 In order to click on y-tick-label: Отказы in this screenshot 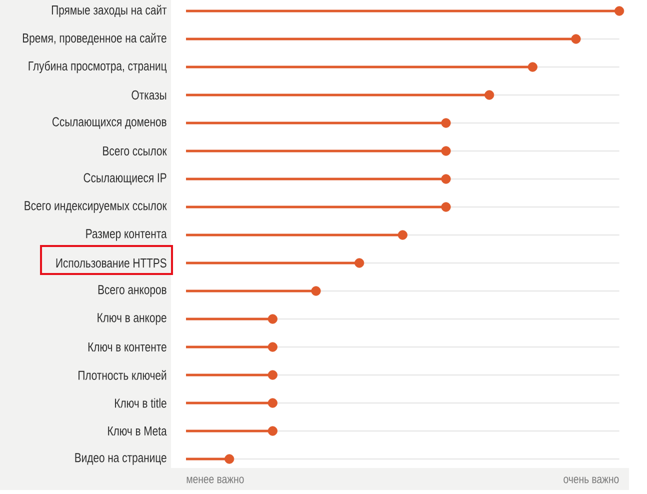, I will do `click(149, 95)`.